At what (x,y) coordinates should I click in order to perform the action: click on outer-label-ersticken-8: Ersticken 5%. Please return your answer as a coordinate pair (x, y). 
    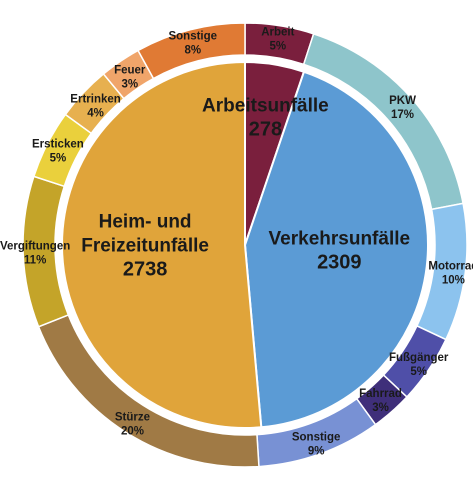
    Looking at the image, I should click on (58, 152).